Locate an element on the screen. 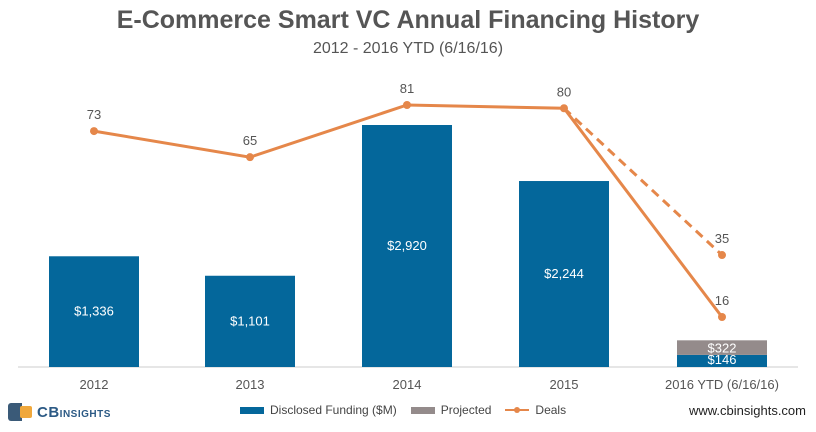 The height and width of the screenshot is (432, 816). bar-funding-2016 is located at coordinates (722, 360).